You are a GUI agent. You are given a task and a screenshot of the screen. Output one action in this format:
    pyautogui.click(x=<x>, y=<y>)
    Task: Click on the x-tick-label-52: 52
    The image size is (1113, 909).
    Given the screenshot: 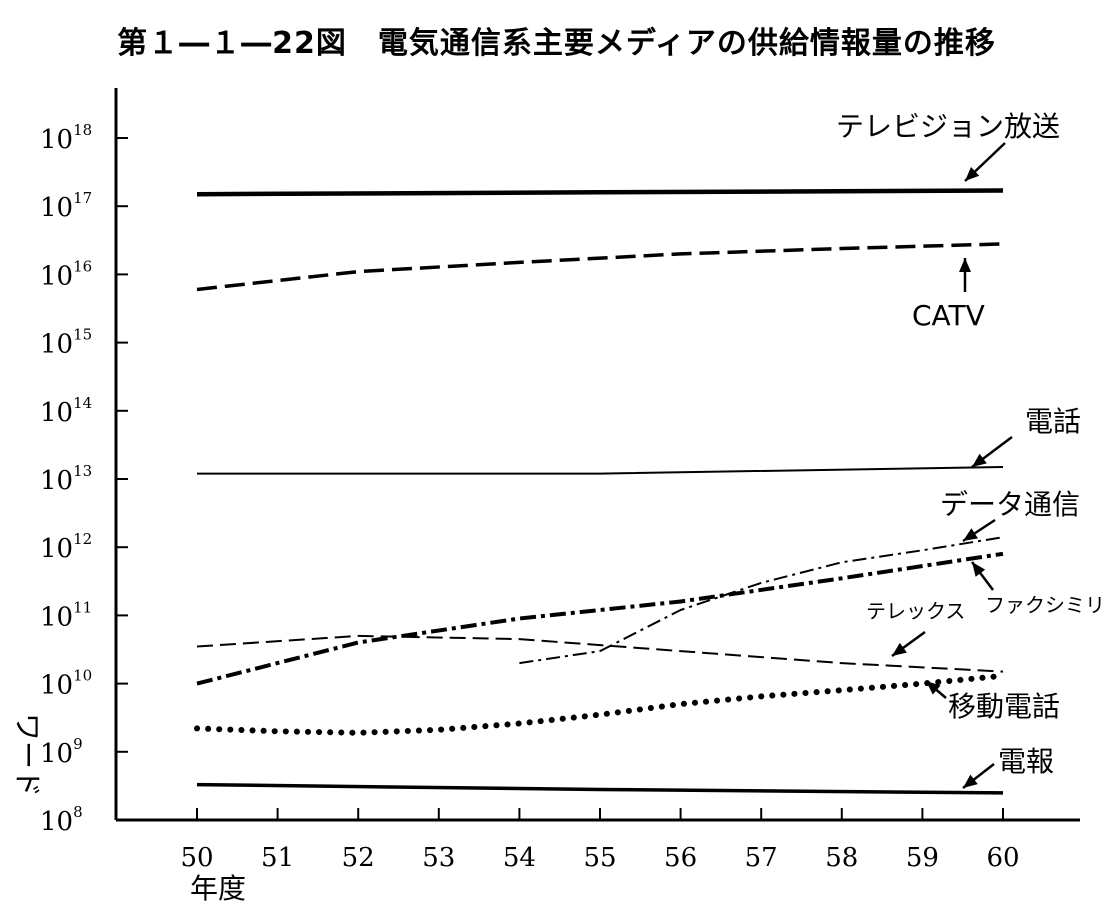 What is the action you would take?
    pyautogui.click(x=358, y=858)
    